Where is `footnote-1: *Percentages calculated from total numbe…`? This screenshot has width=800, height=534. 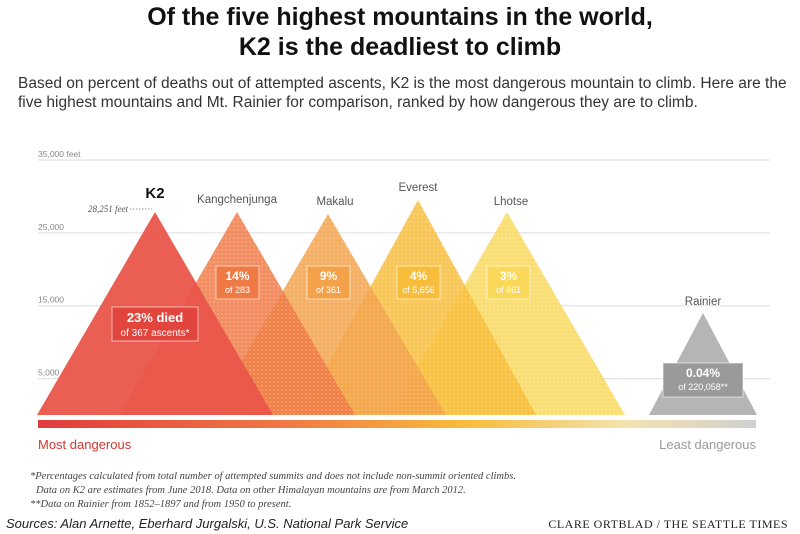
footnote-1: *Percentages calculated from total numbe… is located at coordinates (273, 476).